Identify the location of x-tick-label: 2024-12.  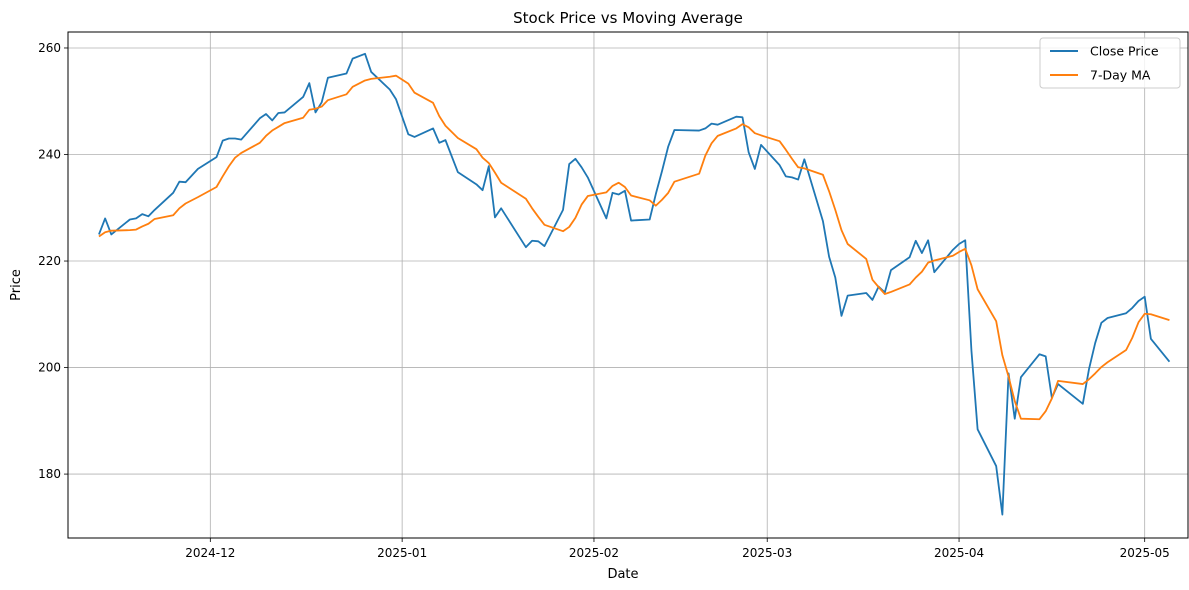
(210, 553).